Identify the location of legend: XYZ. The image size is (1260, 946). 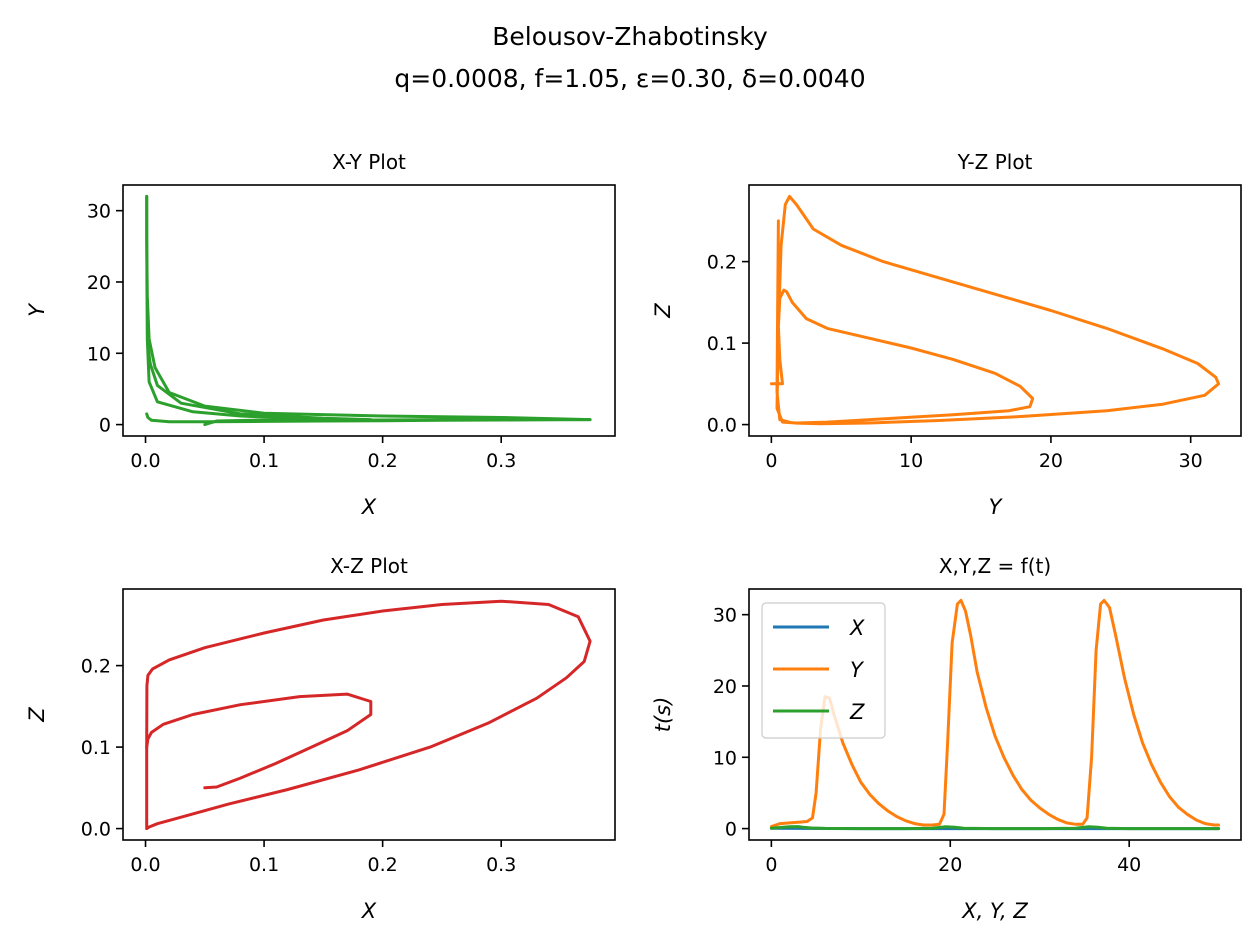
(823, 670).